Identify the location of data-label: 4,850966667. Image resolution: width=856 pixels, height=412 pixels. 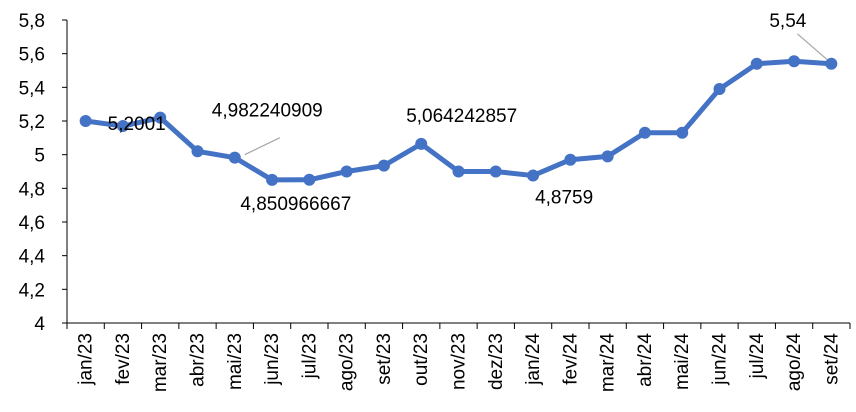
(295, 204).